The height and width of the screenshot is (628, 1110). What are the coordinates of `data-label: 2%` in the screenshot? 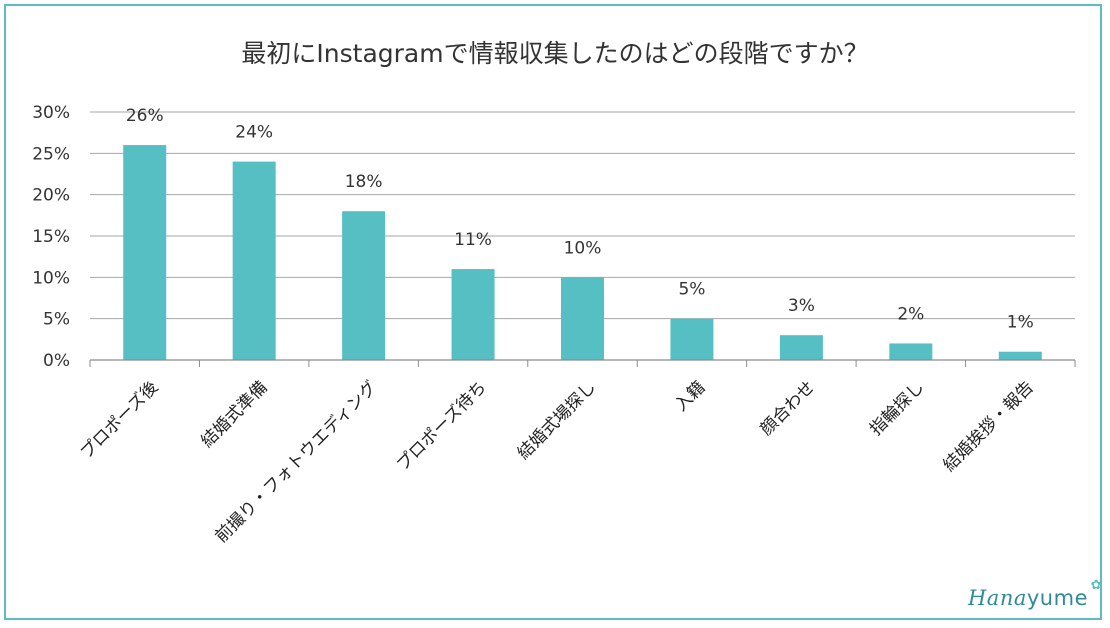 It's located at (910, 314).